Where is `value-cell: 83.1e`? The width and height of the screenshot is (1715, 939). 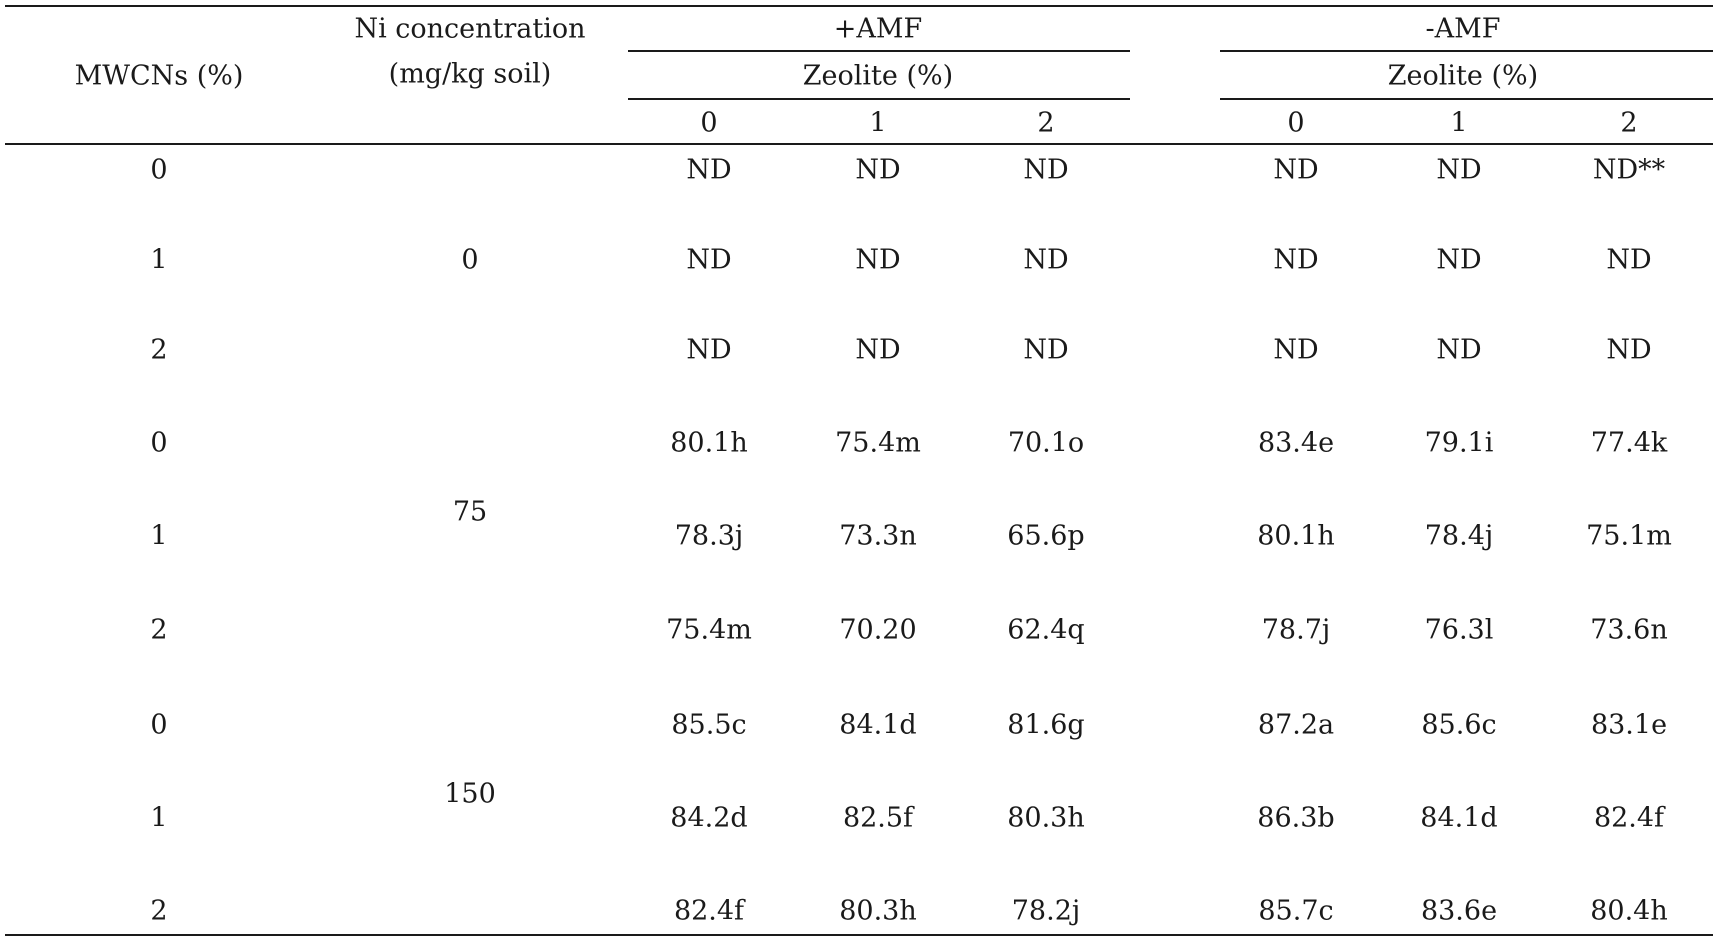 value-cell: 83.1e is located at coordinates (1629, 725).